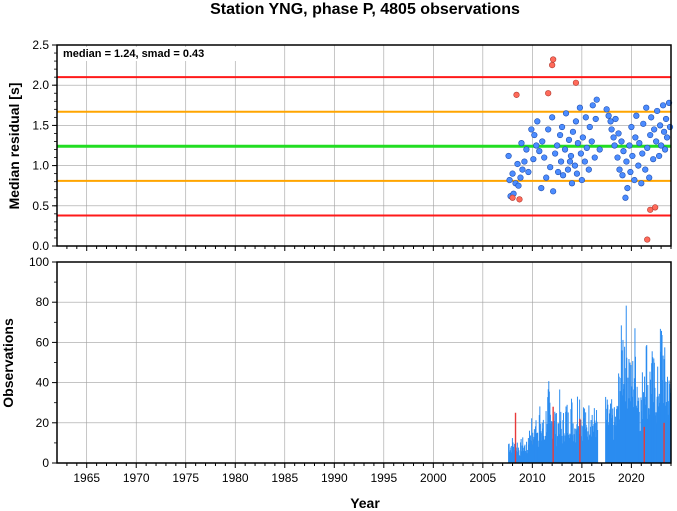 The image size is (677, 511). Describe the element at coordinates (40, 206) in the screenshot. I see `y-tick-label: 0.5` at that location.